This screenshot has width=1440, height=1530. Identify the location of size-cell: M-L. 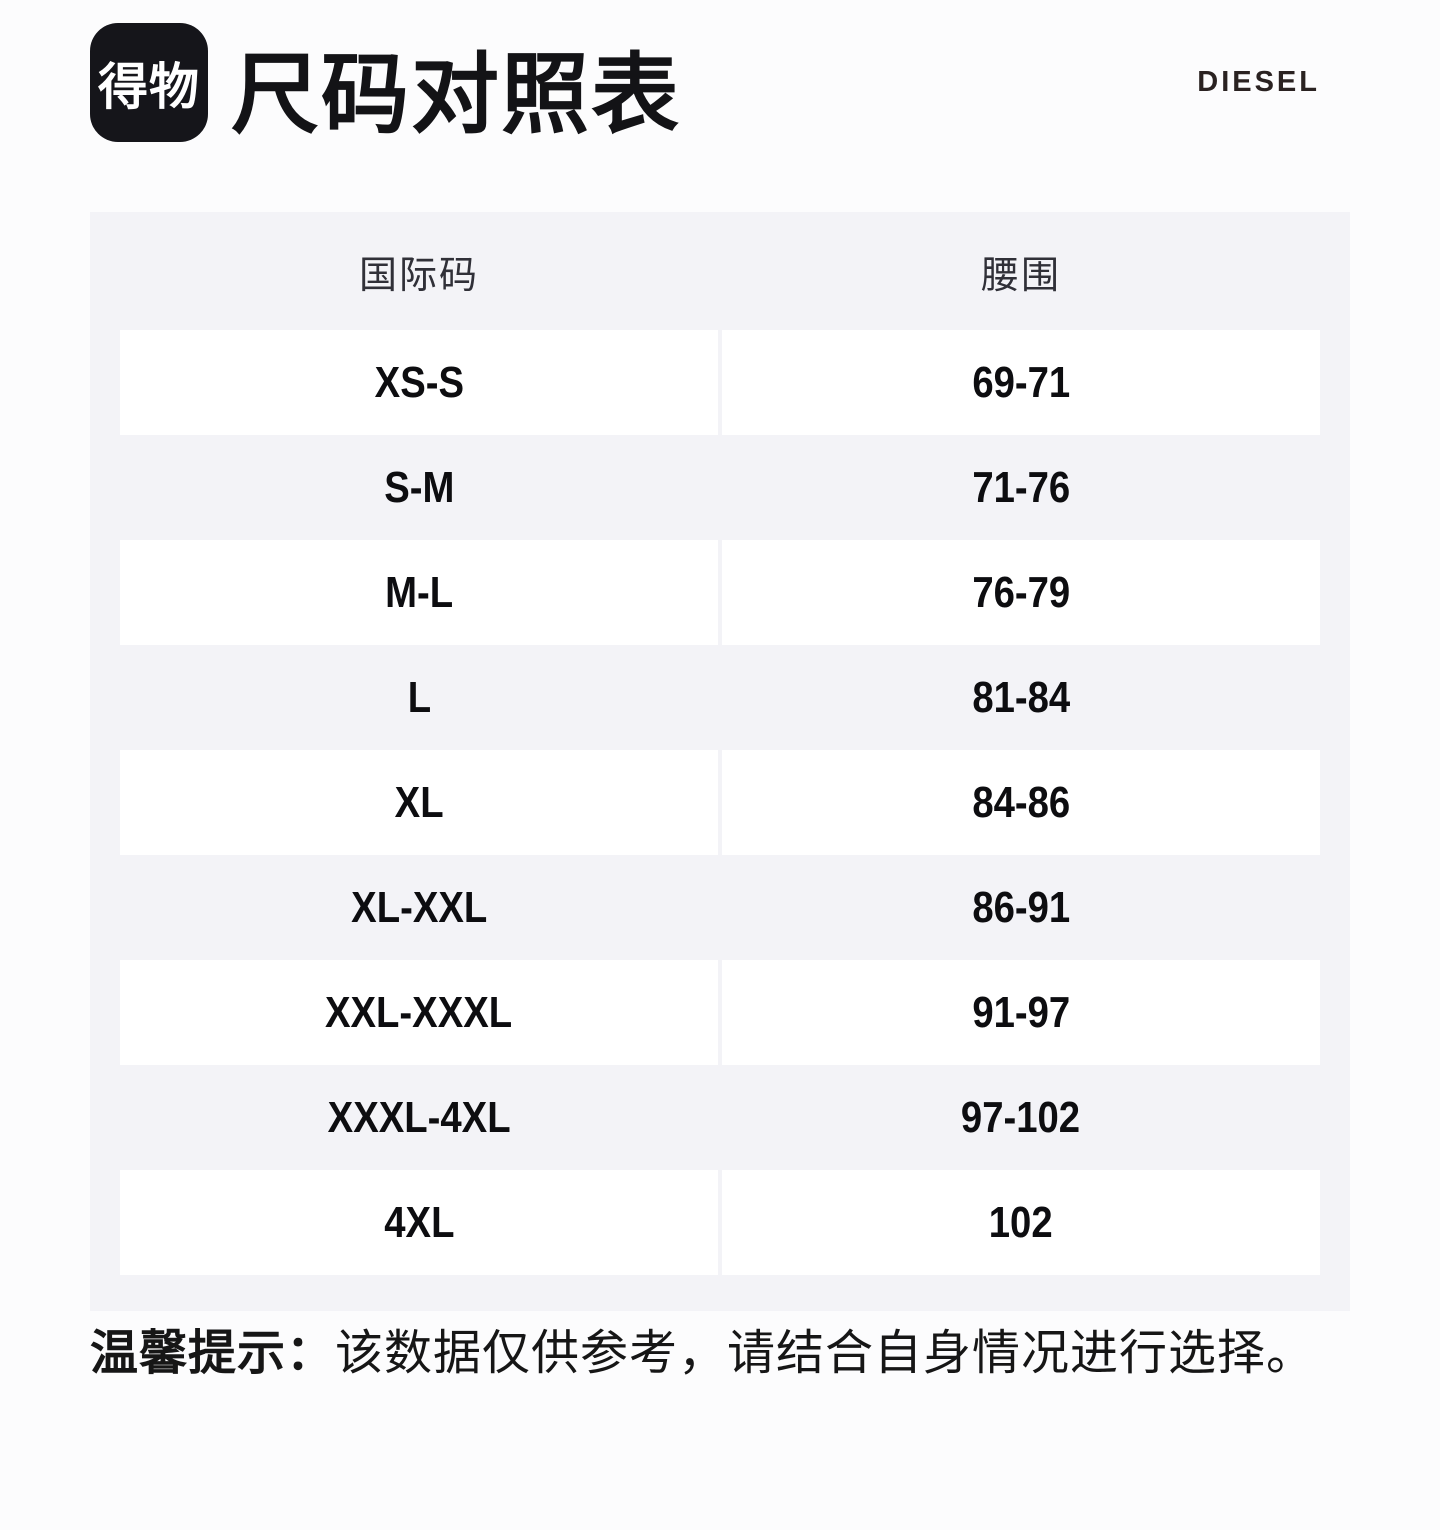
(419, 592).